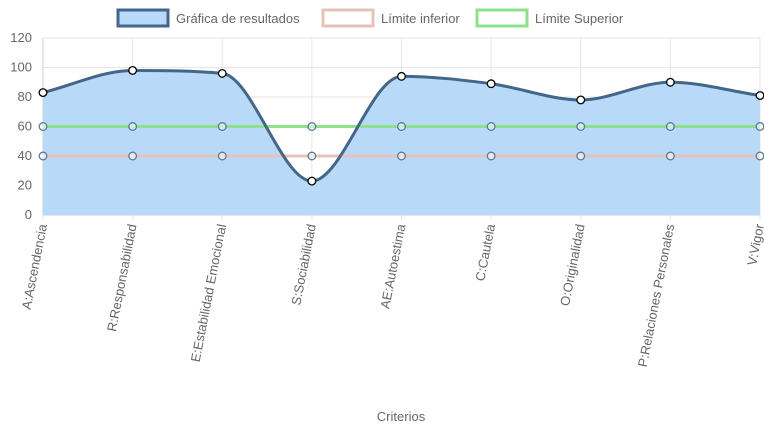 The width and height of the screenshot is (764, 430). What do you see at coordinates (208, 293) in the screenshot?
I see `x-tick-label: E:Estabilidad Emocional` at bounding box center [208, 293].